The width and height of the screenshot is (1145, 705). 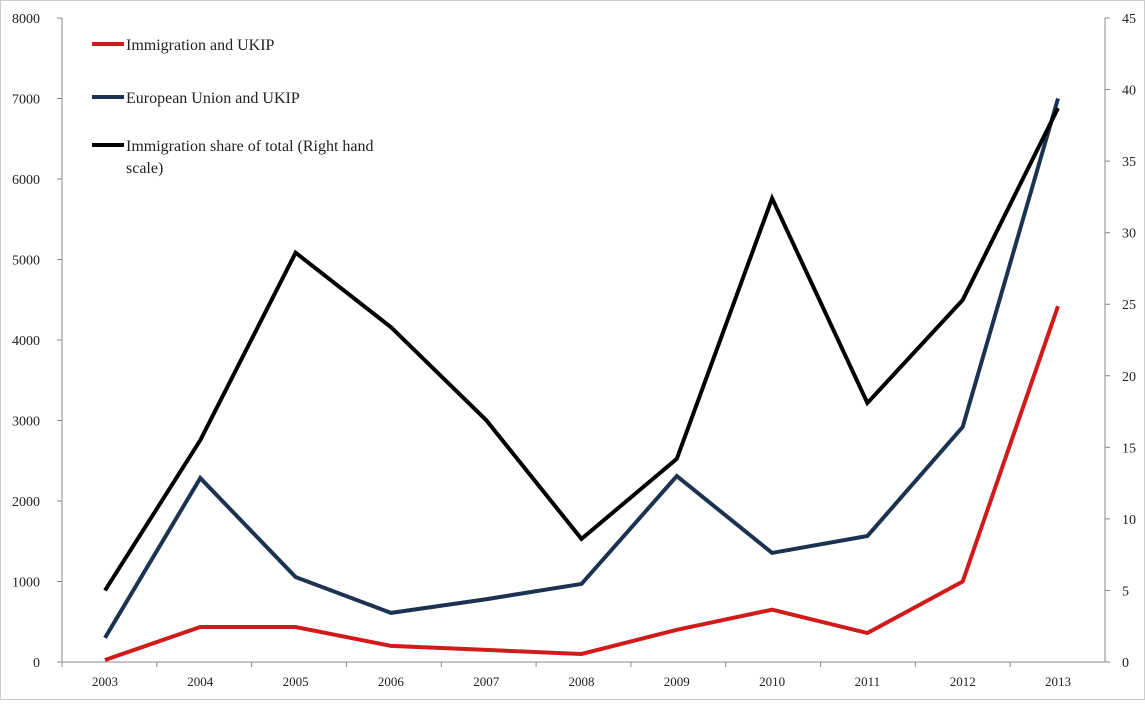 What do you see at coordinates (1129, 448) in the screenshot?
I see `right-tick-label: 15` at bounding box center [1129, 448].